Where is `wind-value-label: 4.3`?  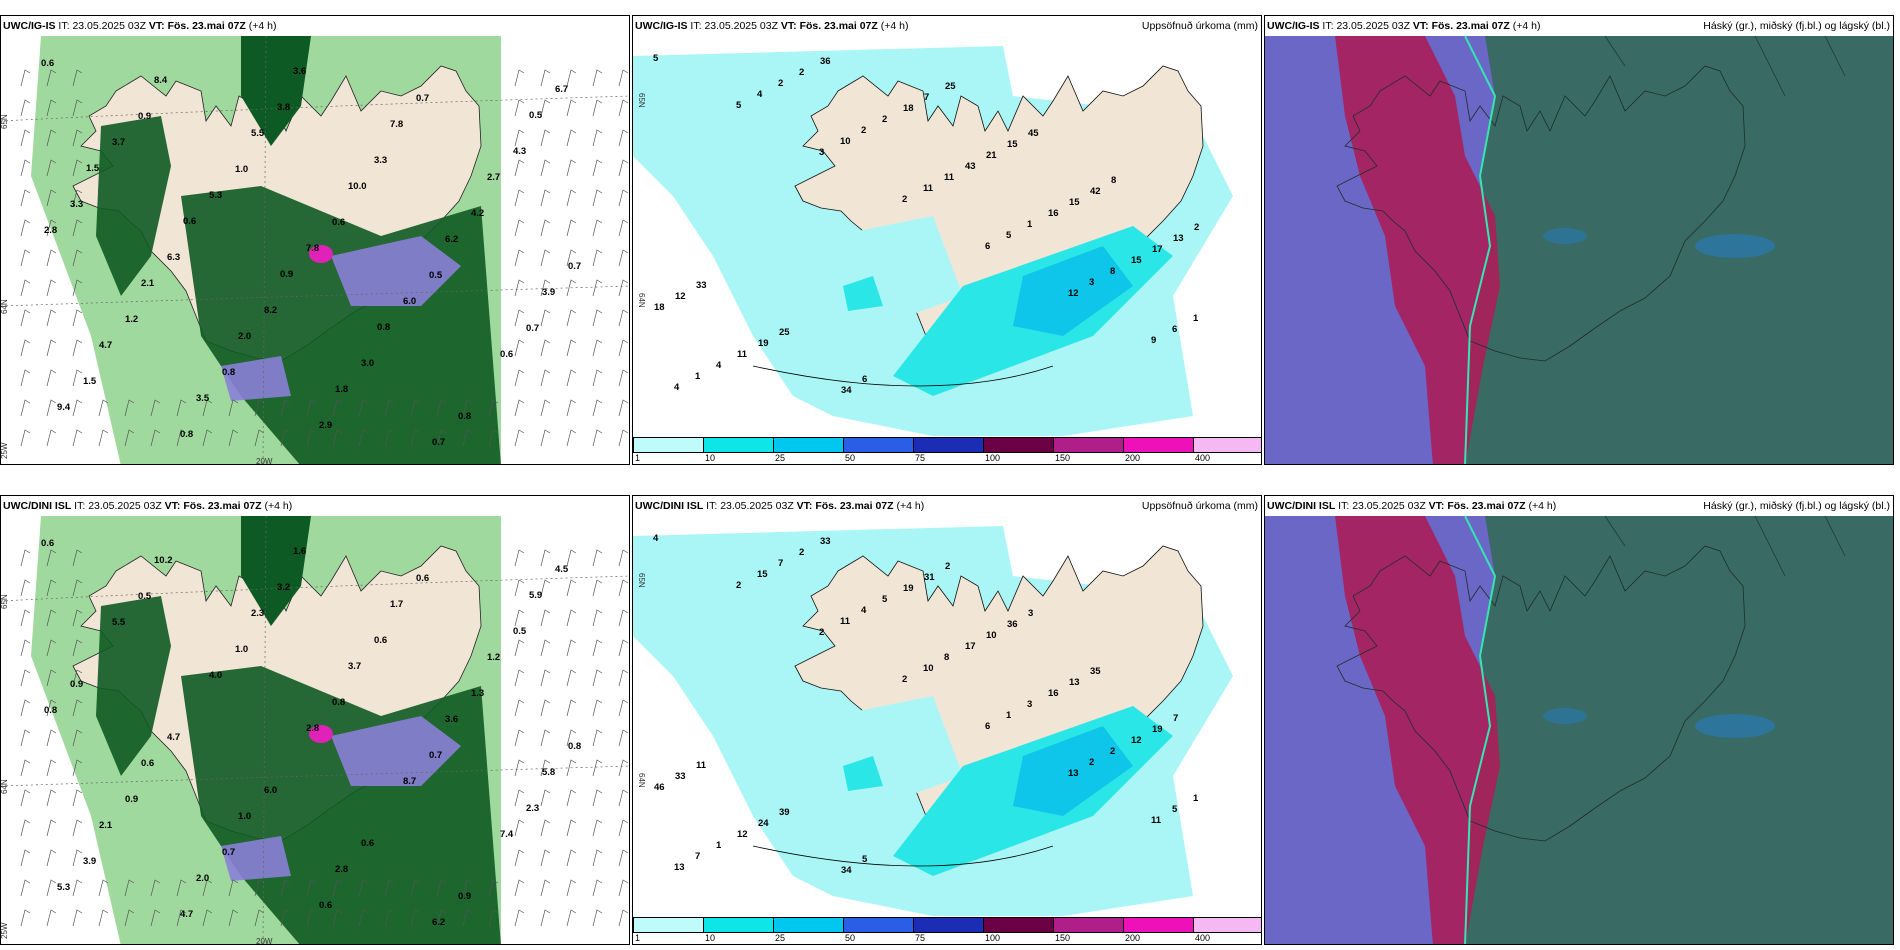 wind-value-label: 4.3 is located at coordinates (519, 151).